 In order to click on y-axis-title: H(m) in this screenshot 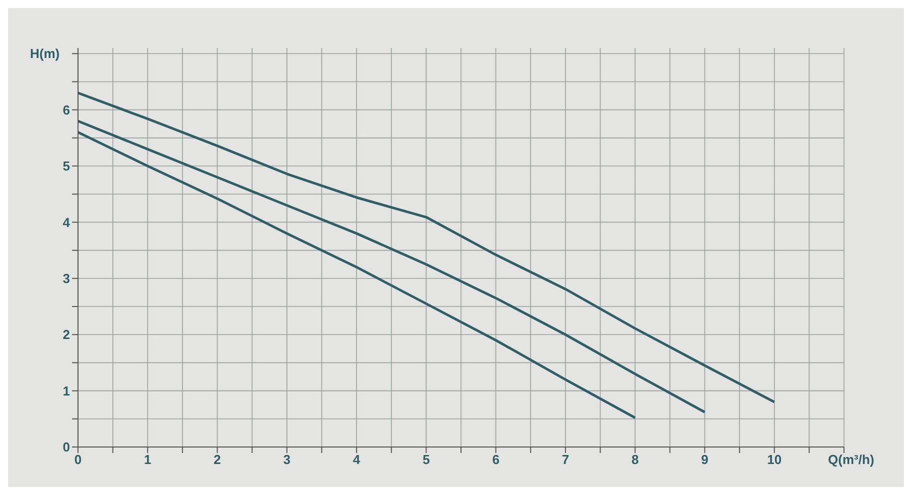, I will do `click(45, 53)`.